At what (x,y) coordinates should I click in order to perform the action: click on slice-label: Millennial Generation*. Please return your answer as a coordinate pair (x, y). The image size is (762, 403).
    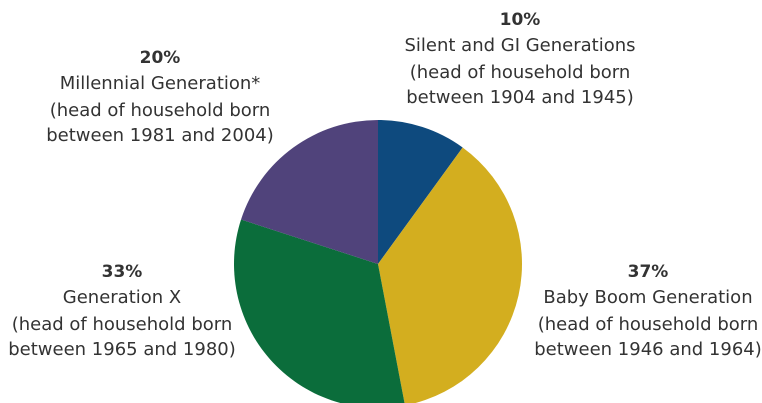
    Looking at the image, I should click on (160, 83).